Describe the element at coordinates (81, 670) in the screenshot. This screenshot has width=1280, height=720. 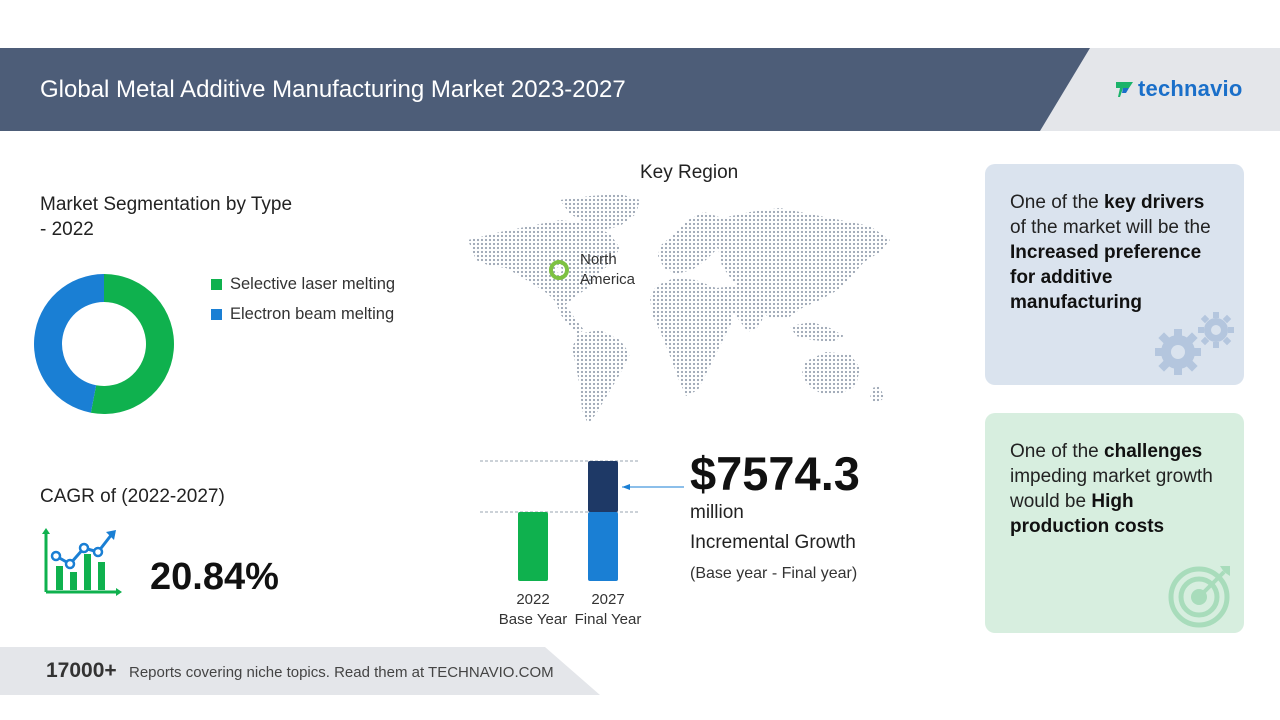
I see `footer-report-count: 17000+` at that location.